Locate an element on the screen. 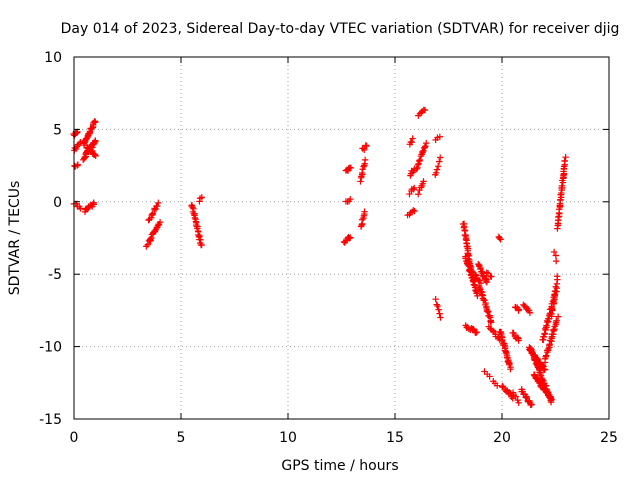  y-tick-label: 0 is located at coordinates (57, 203).